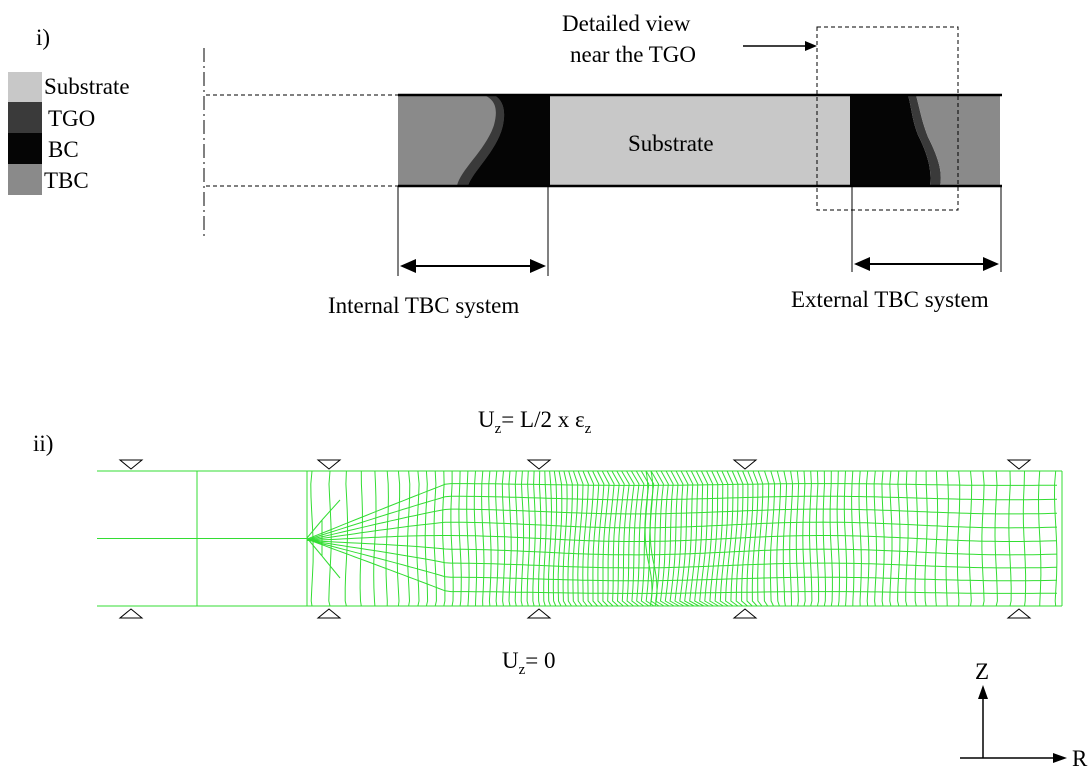 This screenshot has width=1089, height=772. Describe the element at coordinates (509, 140) in the screenshot. I see `internal-bc-layer` at that location.